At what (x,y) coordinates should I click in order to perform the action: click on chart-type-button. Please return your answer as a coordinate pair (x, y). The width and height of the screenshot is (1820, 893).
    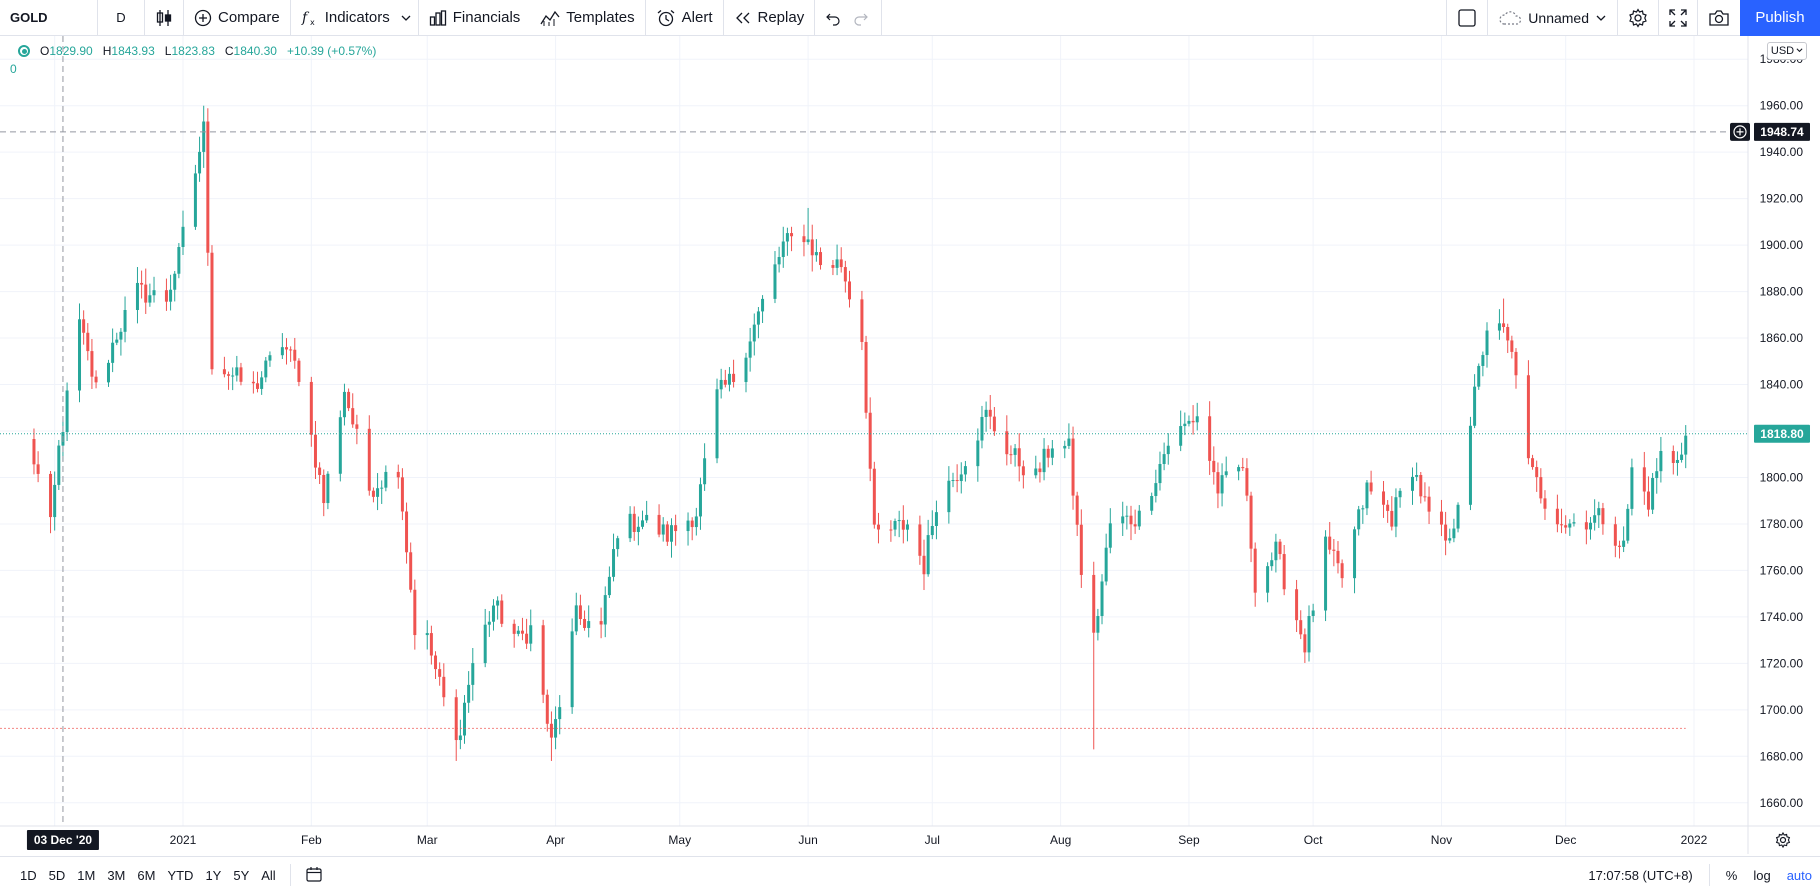
    Looking at the image, I should click on (164, 18).